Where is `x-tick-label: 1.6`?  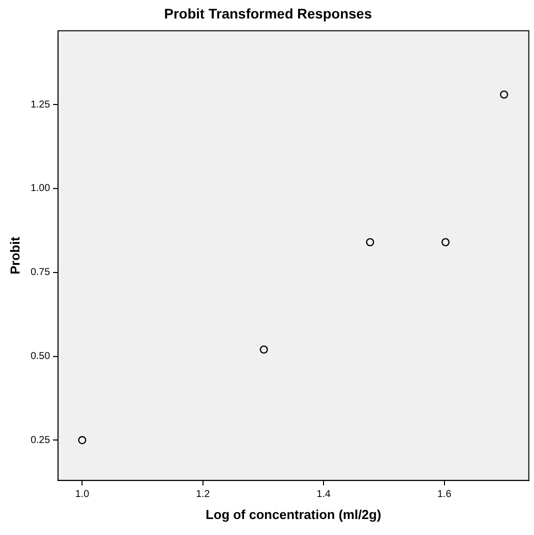 x-tick-label: 1.6 is located at coordinates (444, 494).